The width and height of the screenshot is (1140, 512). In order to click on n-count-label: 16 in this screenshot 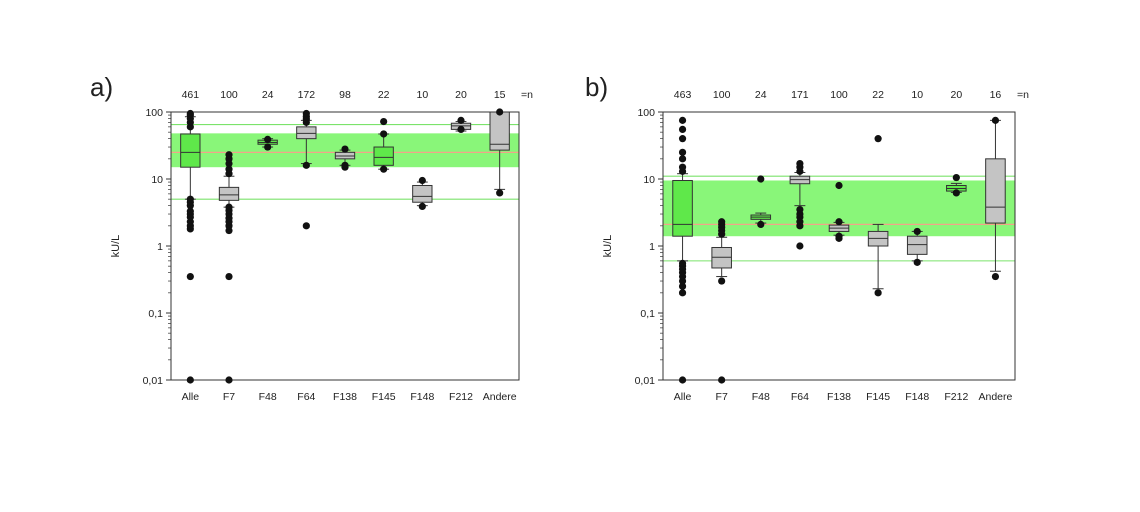, I will do `click(996, 95)`.